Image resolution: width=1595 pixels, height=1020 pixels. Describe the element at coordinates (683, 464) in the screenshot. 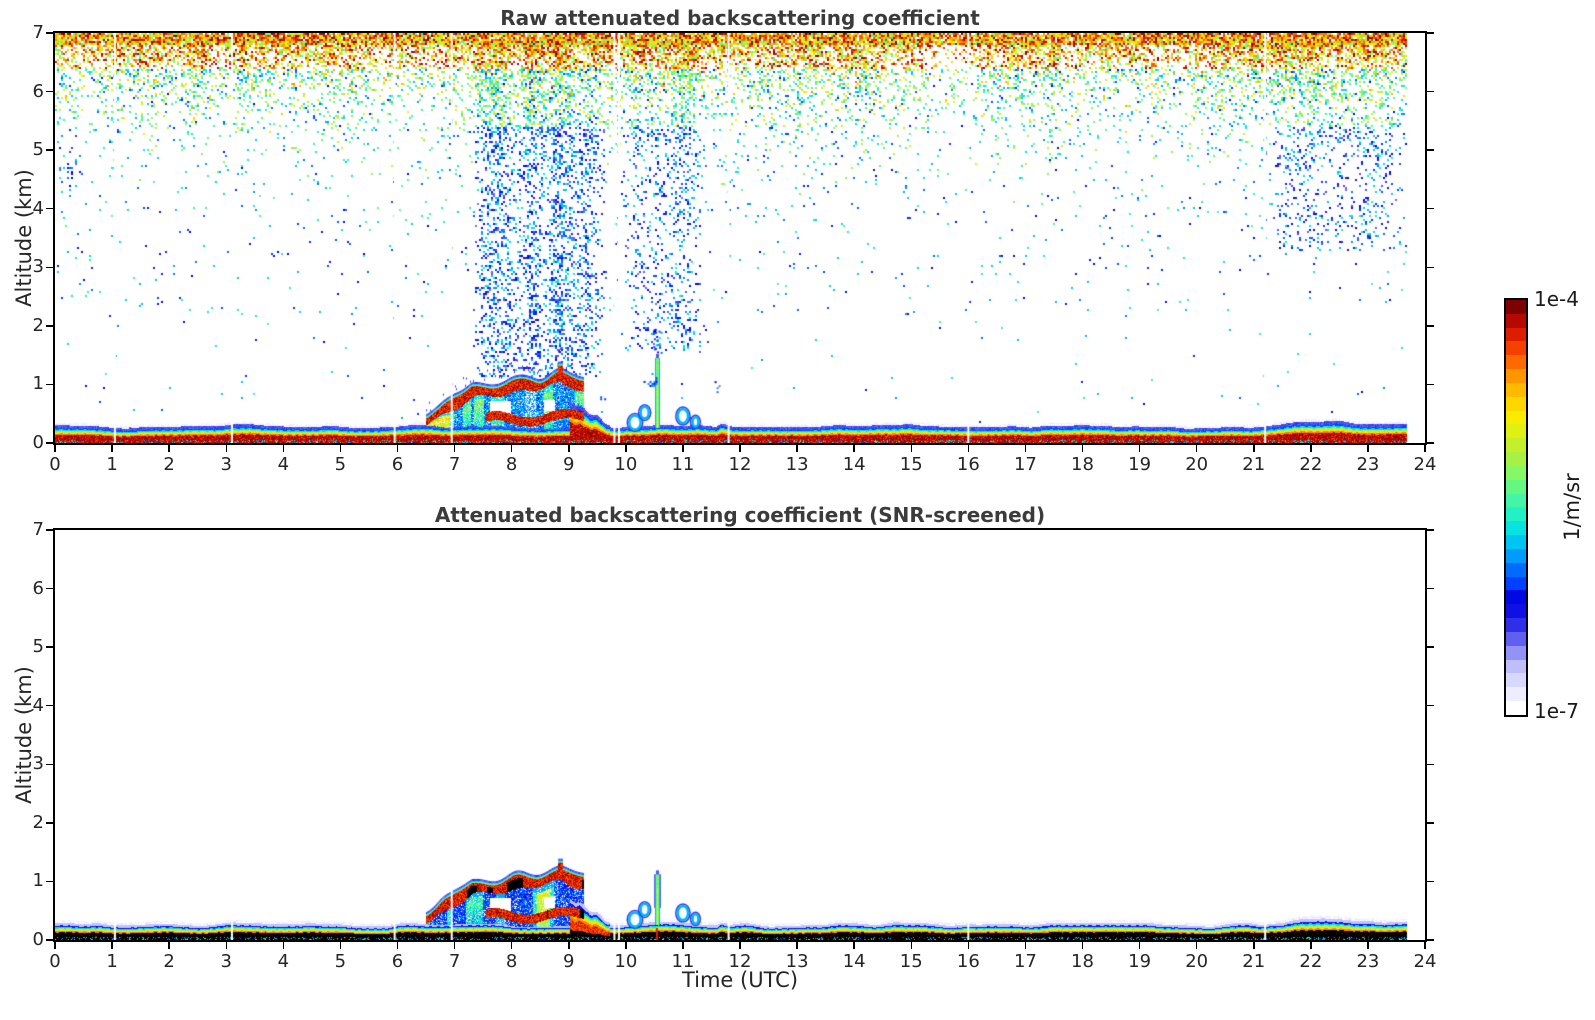

I see `x-tick-label: 11` at that location.